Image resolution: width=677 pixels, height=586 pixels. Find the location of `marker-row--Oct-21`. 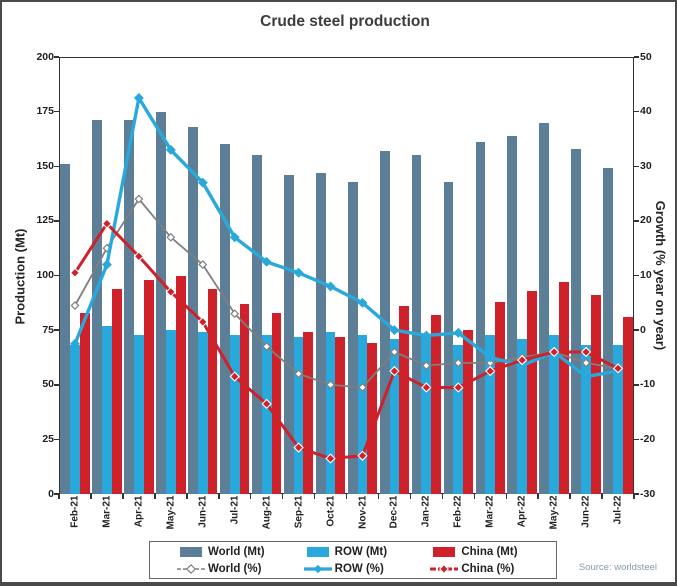

marker-row--Oct-21 is located at coordinates (330, 286).